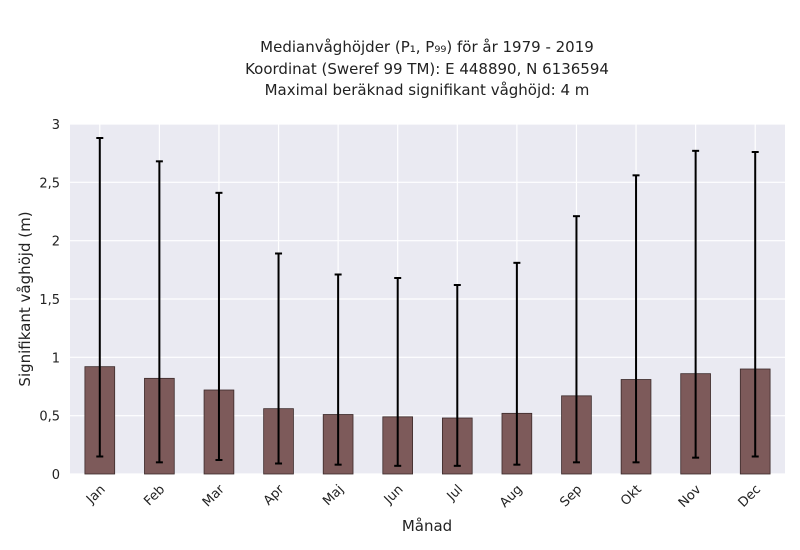 The width and height of the screenshot is (800, 550). What do you see at coordinates (274, 495) in the screenshot?
I see `x-tick-label: Apr` at bounding box center [274, 495].